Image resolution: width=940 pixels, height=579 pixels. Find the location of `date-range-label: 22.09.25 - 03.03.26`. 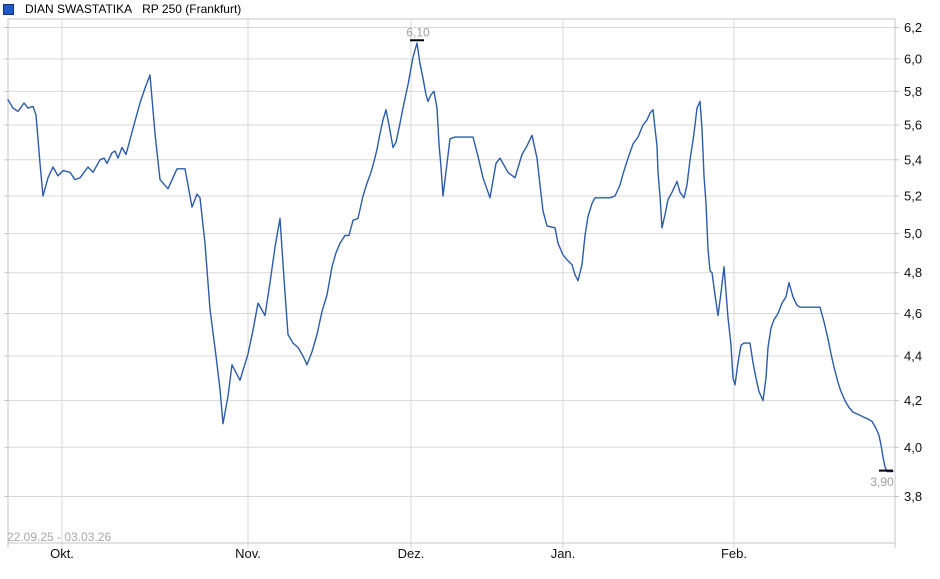

date-range-label: 22.09.25 - 03.03.26 is located at coordinates (59, 537).